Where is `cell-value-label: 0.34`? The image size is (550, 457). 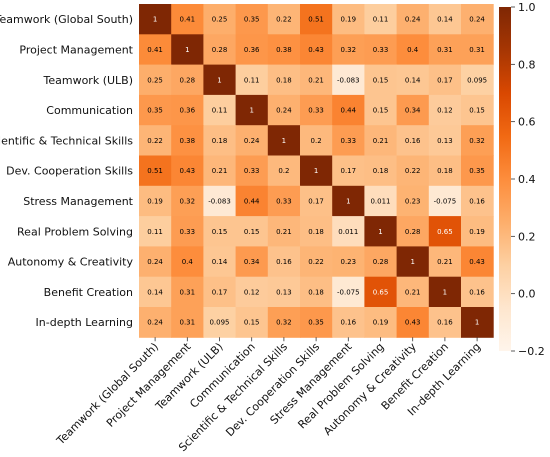
cell-value-label: 0.34 is located at coordinates (252, 262).